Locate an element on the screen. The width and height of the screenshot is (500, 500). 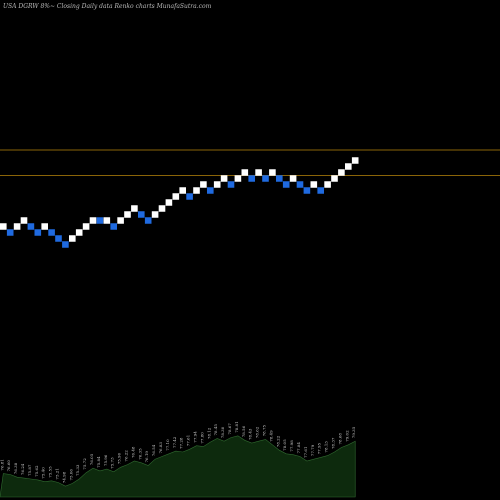
volume-label: 76.38 is located at coordinates (15, 468).